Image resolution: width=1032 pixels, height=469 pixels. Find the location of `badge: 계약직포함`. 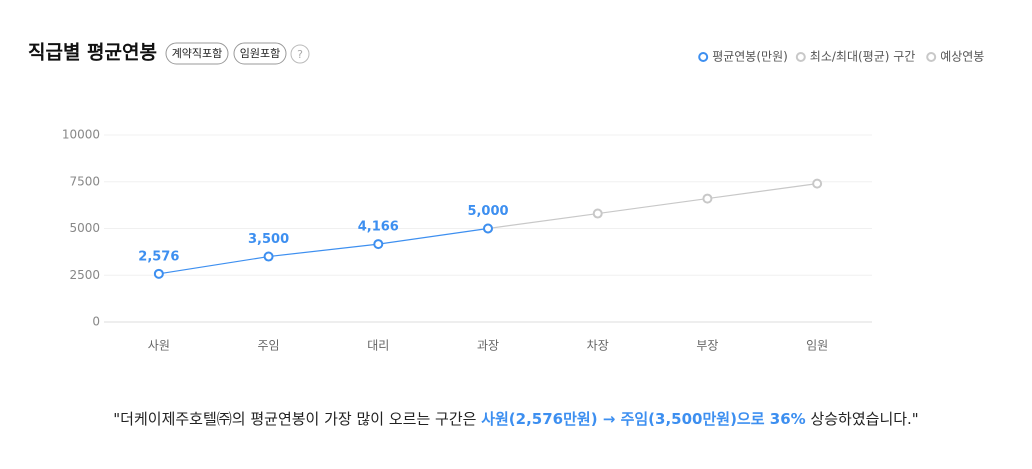

badge: 계약직포함 is located at coordinates (197, 53).